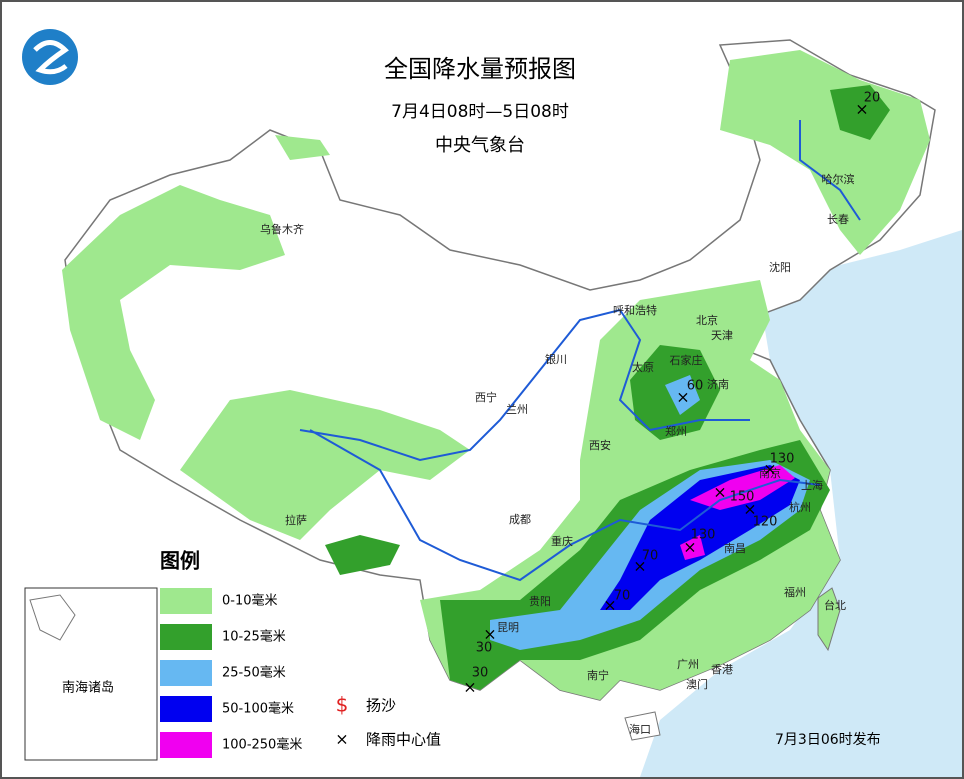 The height and width of the screenshot is (779, 964). What do you see at coordinates (695, 386) in the screenshot?
I see `rain-center-value: 60` at bounding box center [695, 386].